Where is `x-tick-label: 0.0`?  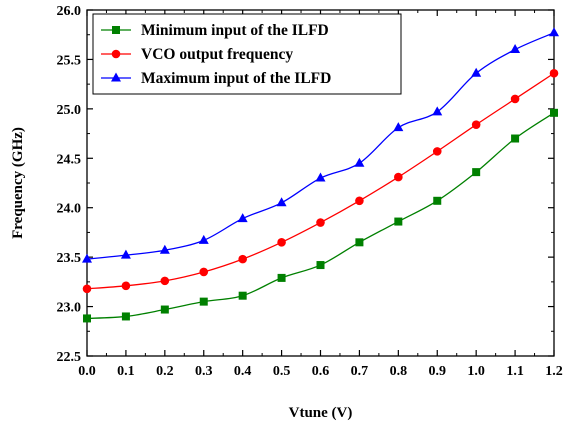
x-tick-label: 0.0 is located at coordinates (87, 371).